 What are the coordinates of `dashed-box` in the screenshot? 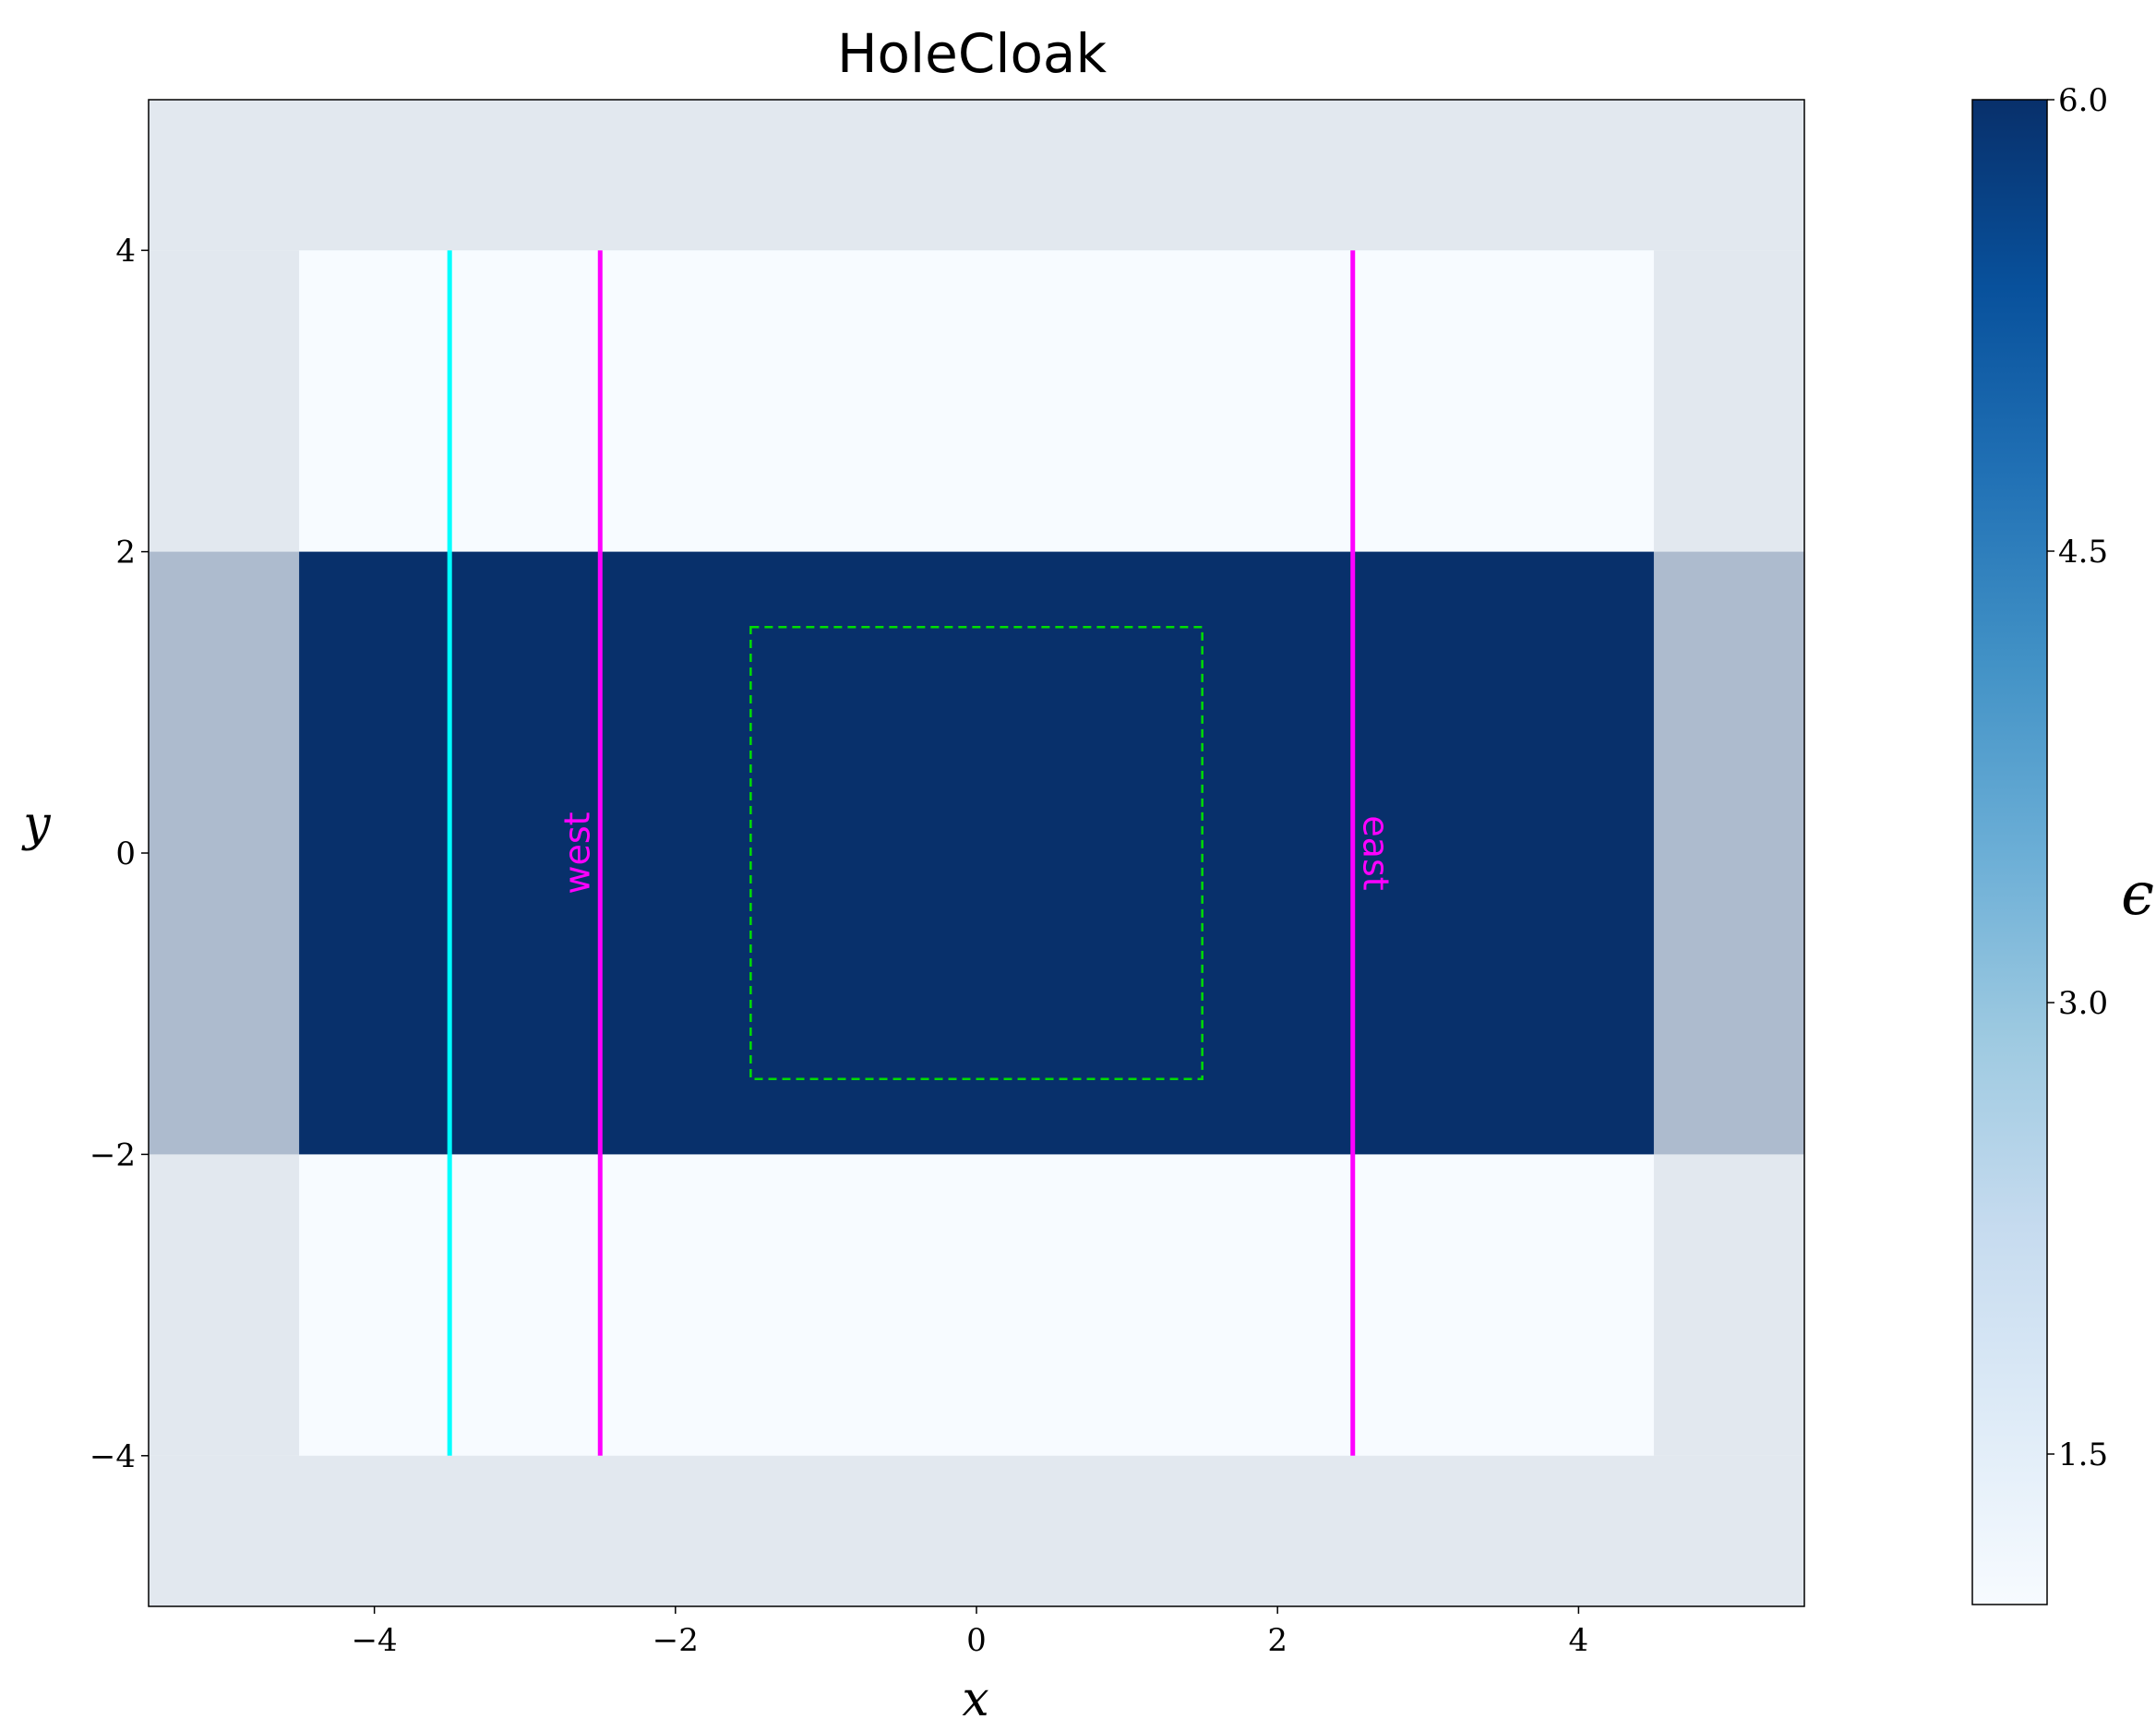 It's located at (976, 853).